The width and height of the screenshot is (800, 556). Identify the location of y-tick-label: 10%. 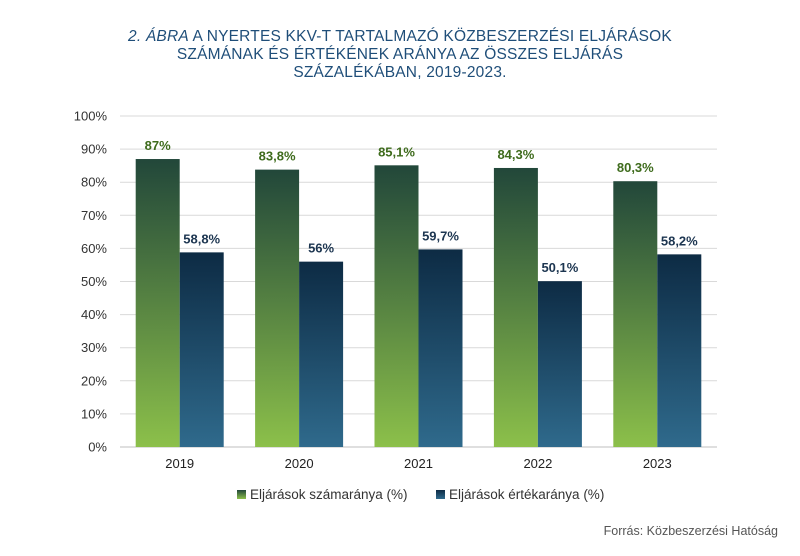
(94, 413).